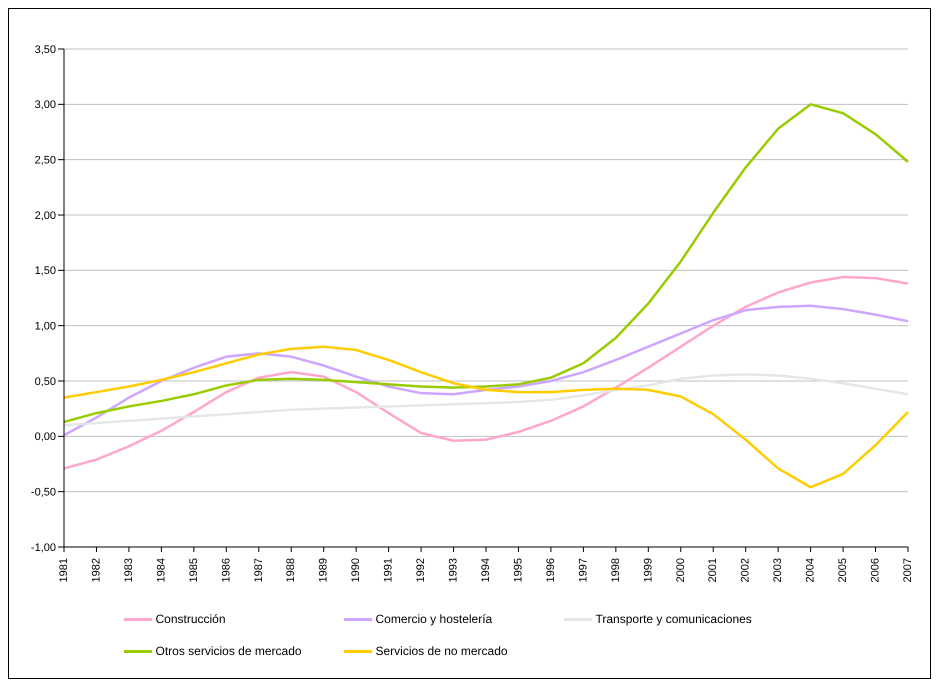 The height and width of the screenshot is (687, 939). What do you see at coordinates (45, 50) in the screenshot?
I see `y-tick-label: 3,50` at bounding box center [45, 50].